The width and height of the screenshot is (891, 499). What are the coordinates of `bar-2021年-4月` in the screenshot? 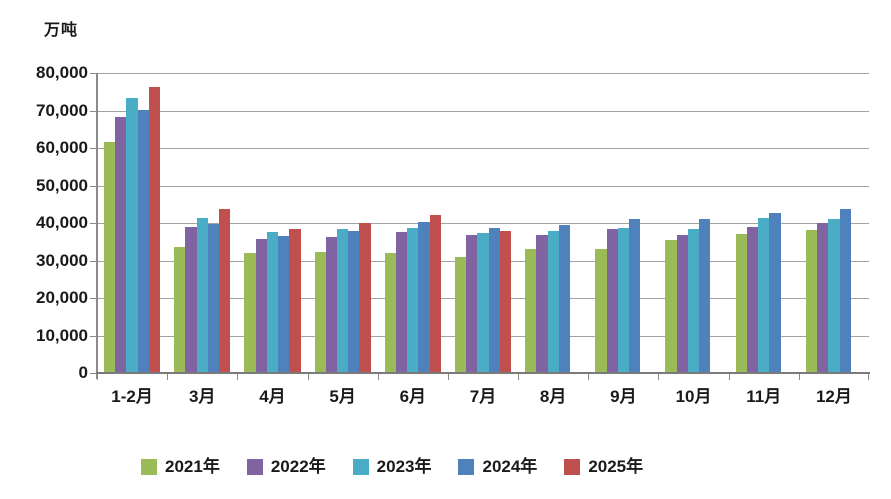 It's located at (250, 313).